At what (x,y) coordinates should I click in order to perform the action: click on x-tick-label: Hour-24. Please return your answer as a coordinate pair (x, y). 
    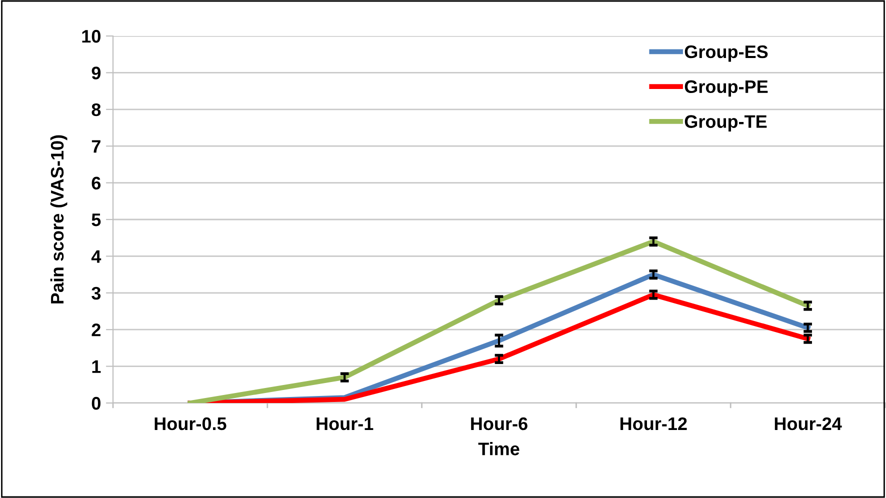
    Looking at the image, I should click on (808, 423).